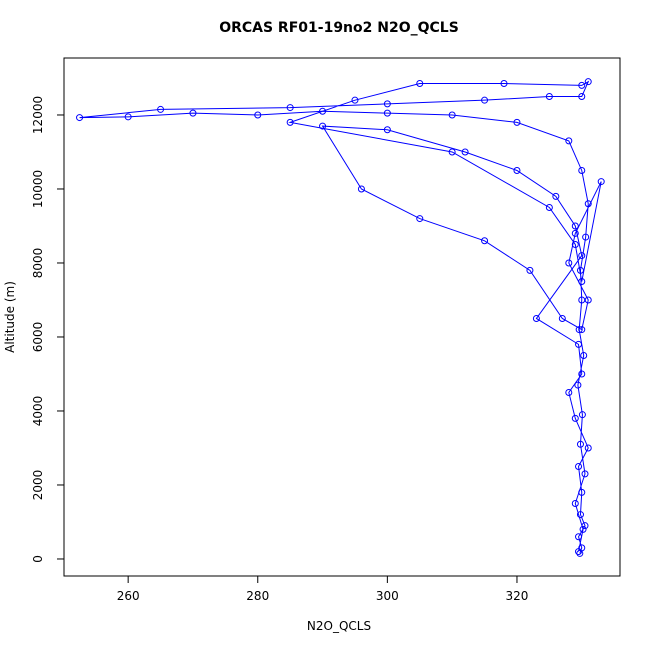  I want to click on y-tick-label: 4000, so click(38, 411).